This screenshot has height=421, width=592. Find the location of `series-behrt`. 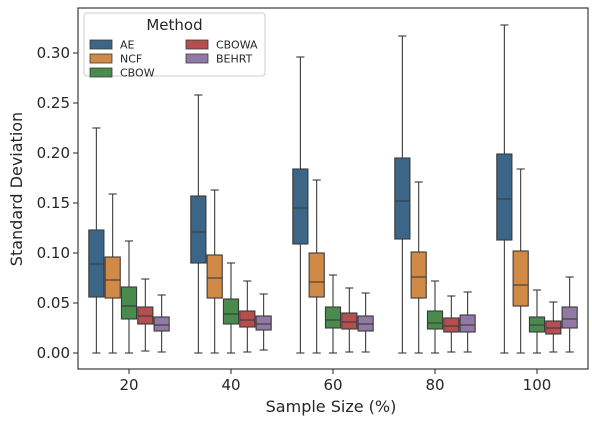

series-behrt is located at coordinates (365, 314).